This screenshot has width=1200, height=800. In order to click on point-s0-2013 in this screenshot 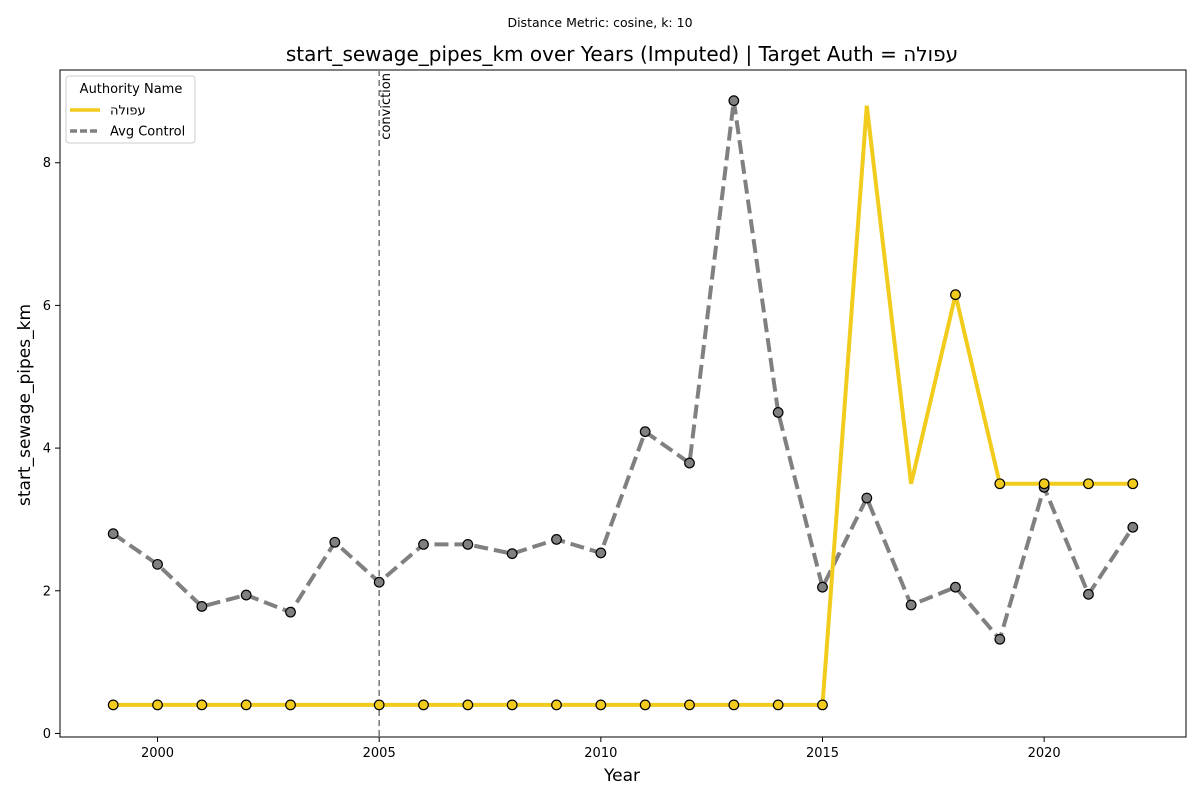, I will do `click(734, 705)`.